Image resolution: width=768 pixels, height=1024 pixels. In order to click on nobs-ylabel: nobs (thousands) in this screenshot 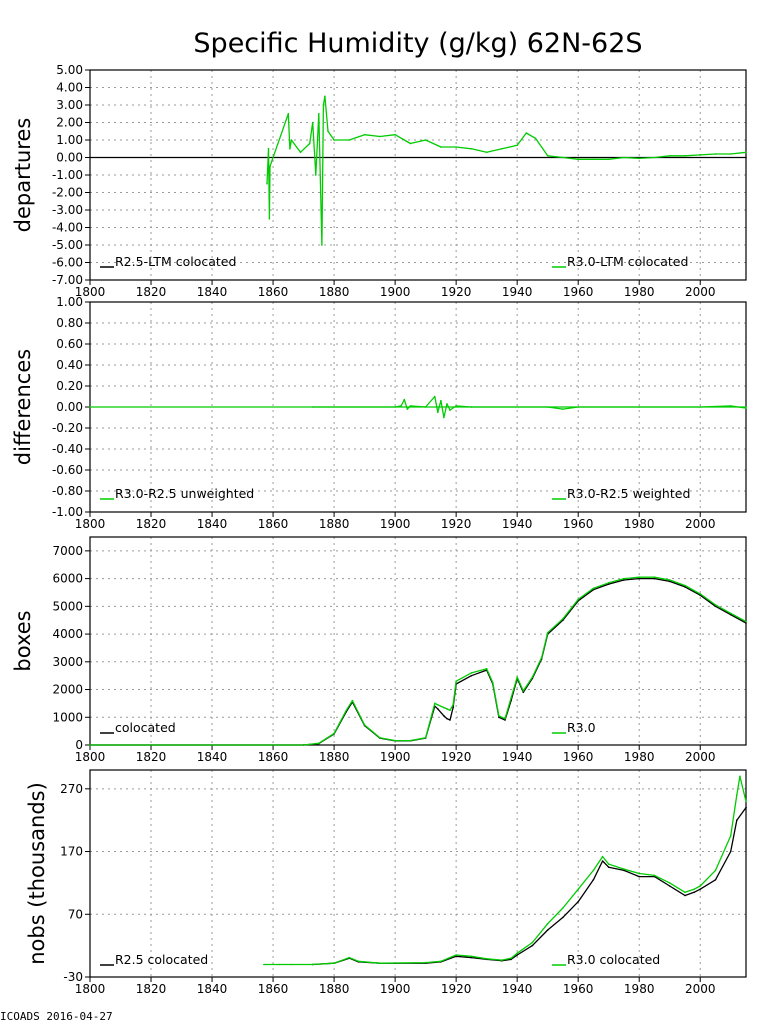, I will do `click(37, 873)`.